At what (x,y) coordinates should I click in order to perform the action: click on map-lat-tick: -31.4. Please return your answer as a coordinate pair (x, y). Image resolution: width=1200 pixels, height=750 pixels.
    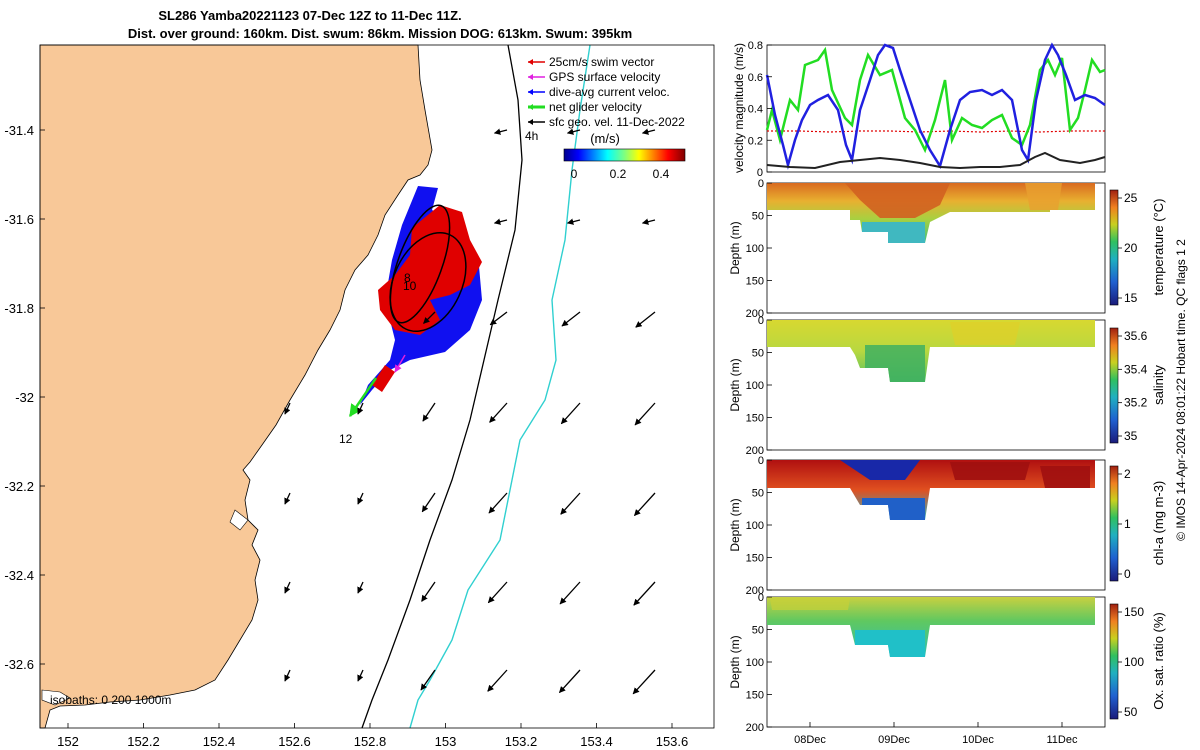
    Looking at the image, I should click on (19, 130).